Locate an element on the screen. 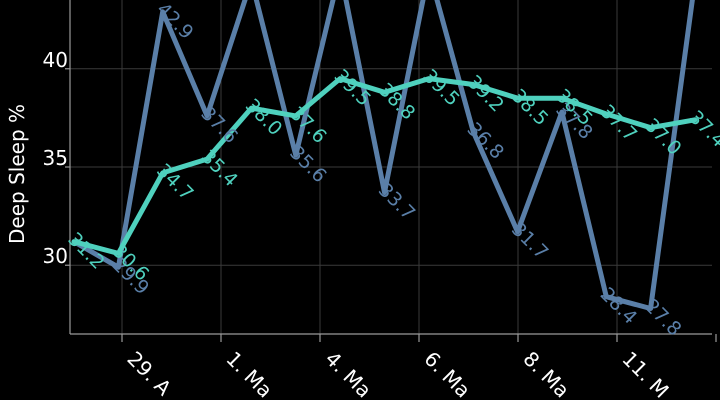 The width and height of the screenshot is (720, 400). data-label: 35.4 is located at coordinates (218, 168).